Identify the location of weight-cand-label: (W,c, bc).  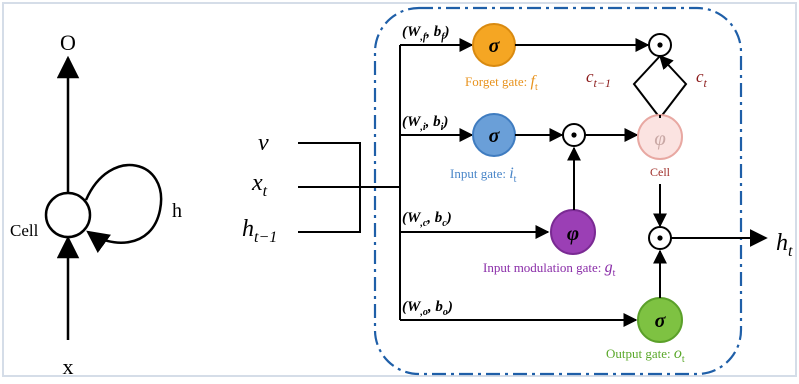
(427, 219).